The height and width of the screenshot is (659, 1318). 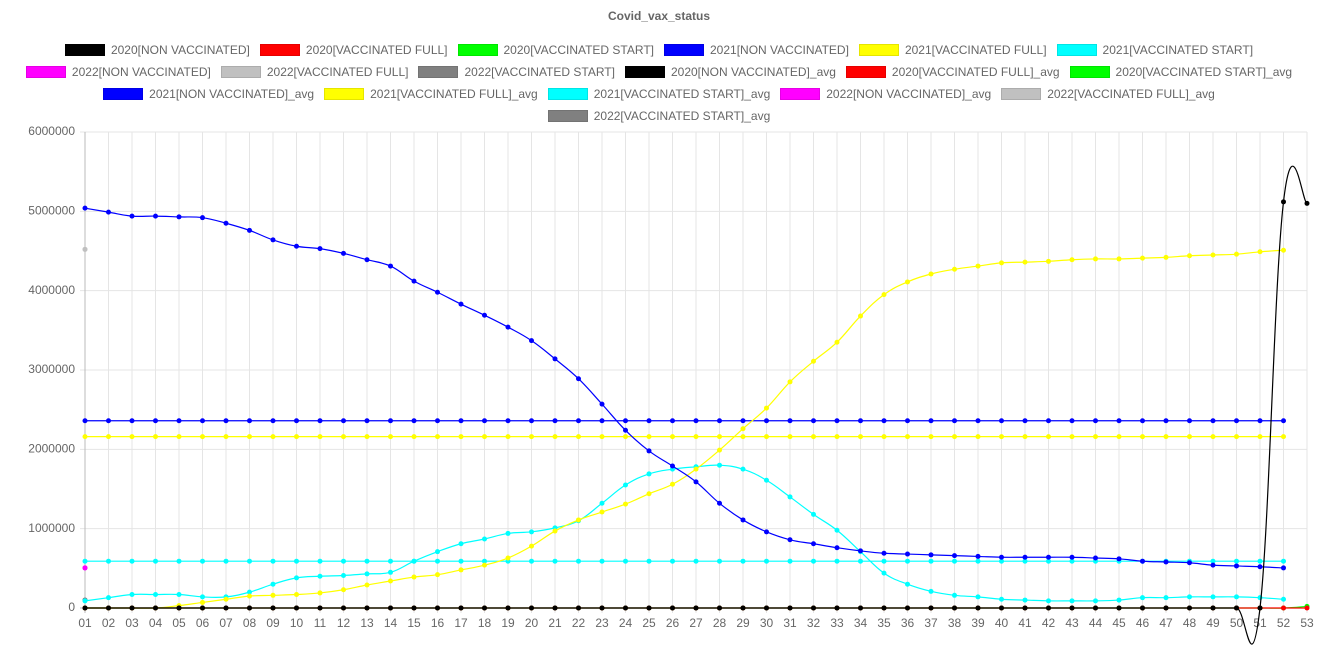 What do you see at coordinates (1131, 94) in the screenshot?
I see `legend-label: 2022[VACCINATED FULL]_avg` at bounding box center [1131, 94].